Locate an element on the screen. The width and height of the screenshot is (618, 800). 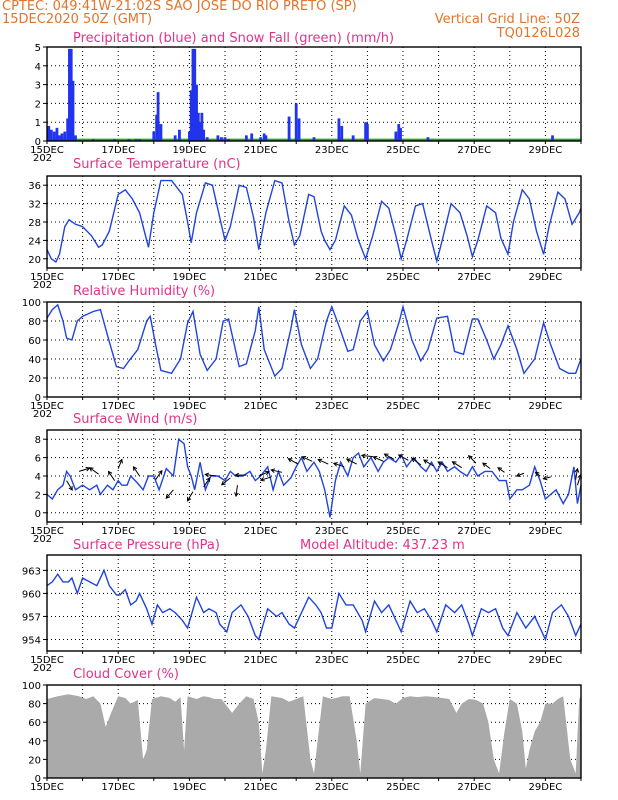
pres-xtick-label: 19DEC is located at coordinates (190, 660).